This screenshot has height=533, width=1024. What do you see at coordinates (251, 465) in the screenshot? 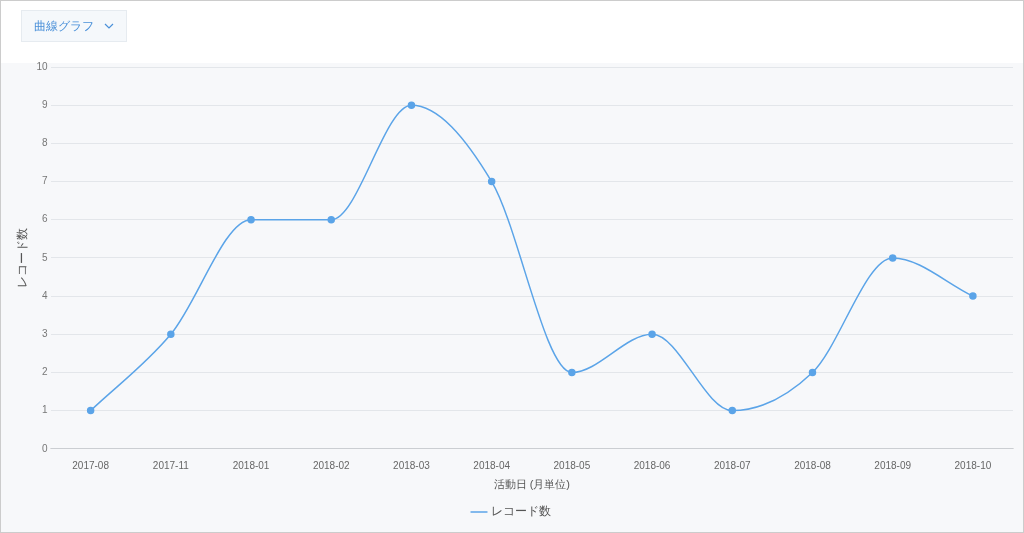
I see `x-tick-label: 2018-01` at bounding box center [251, 465].